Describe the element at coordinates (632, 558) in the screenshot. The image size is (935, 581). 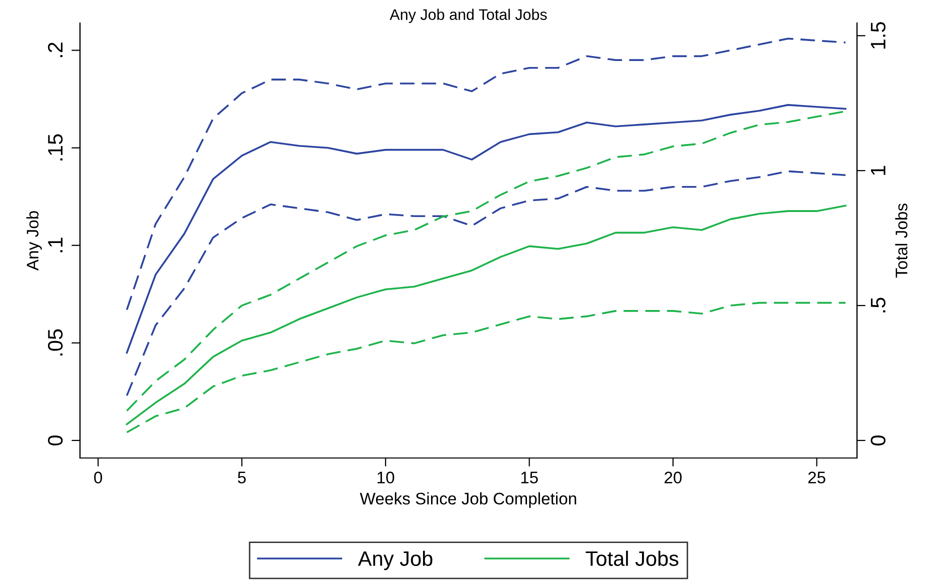
I see `legend-label: Total Jobs` at that location.